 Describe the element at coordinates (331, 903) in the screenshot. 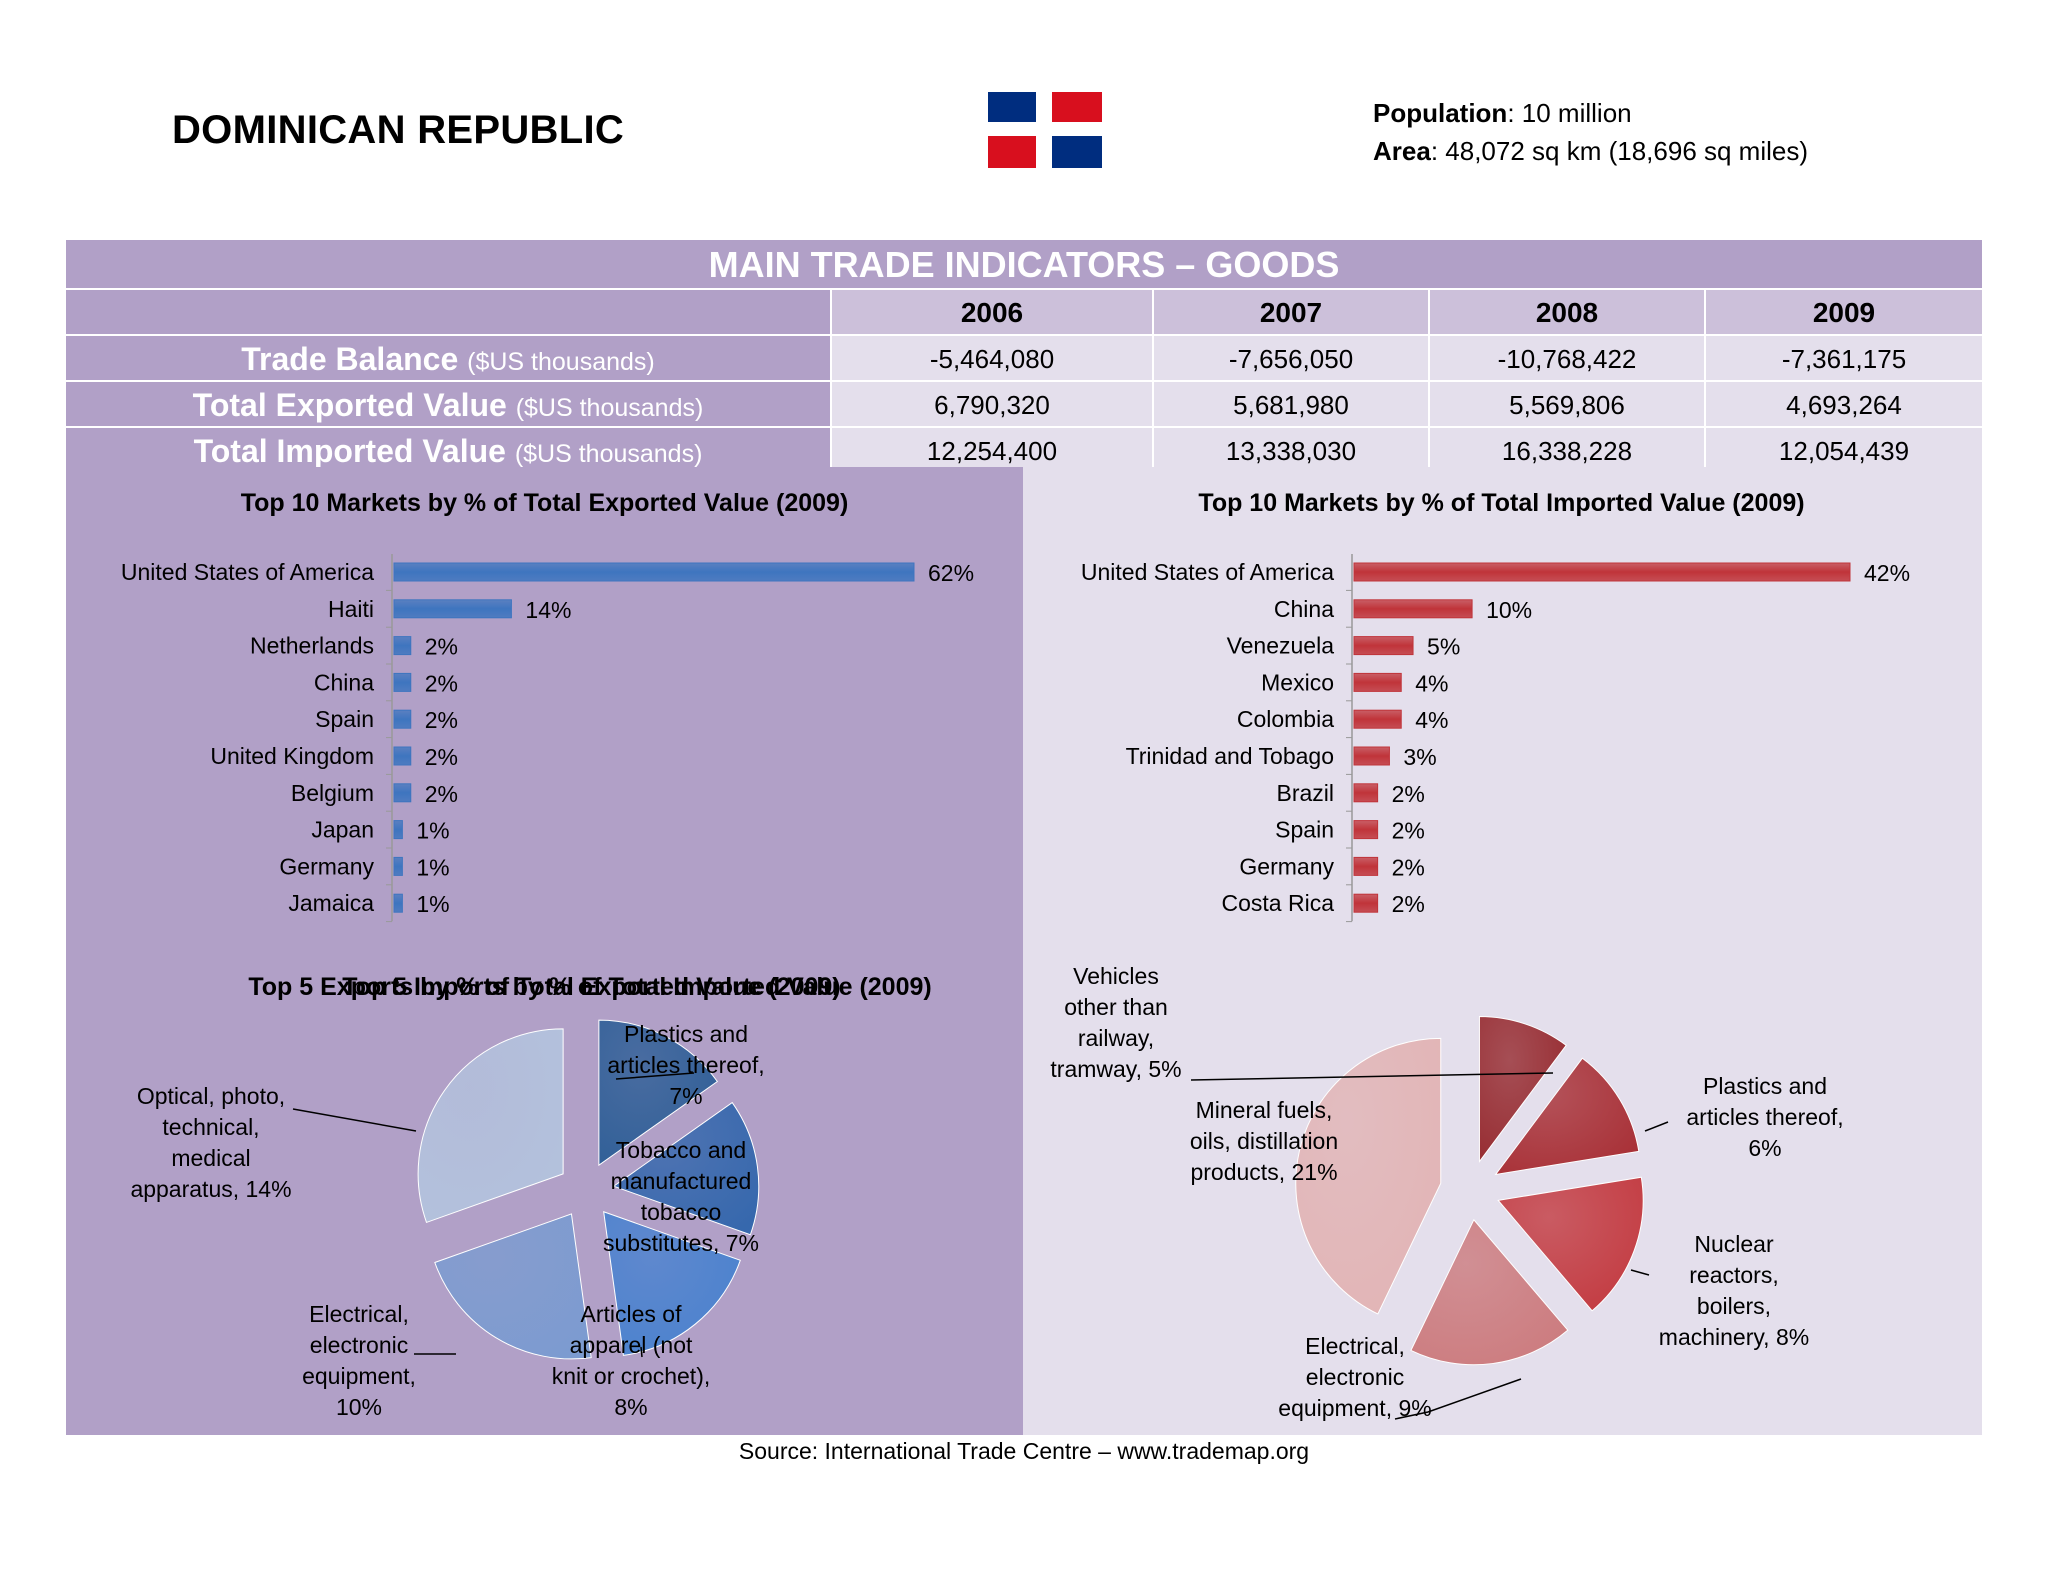

I see `export-market-category-label: Jamaica` at that location.